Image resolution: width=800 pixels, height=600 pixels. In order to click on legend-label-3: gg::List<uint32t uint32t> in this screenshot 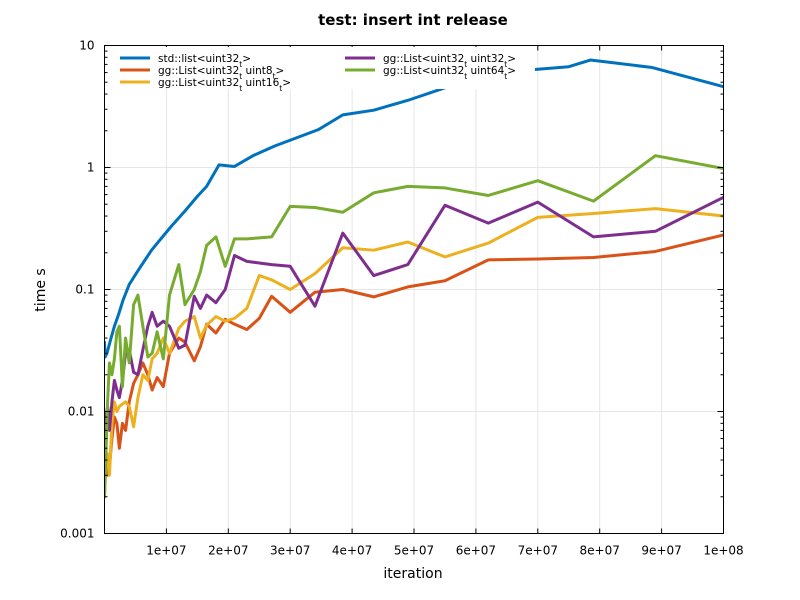, I will do `click(449, 61)`.